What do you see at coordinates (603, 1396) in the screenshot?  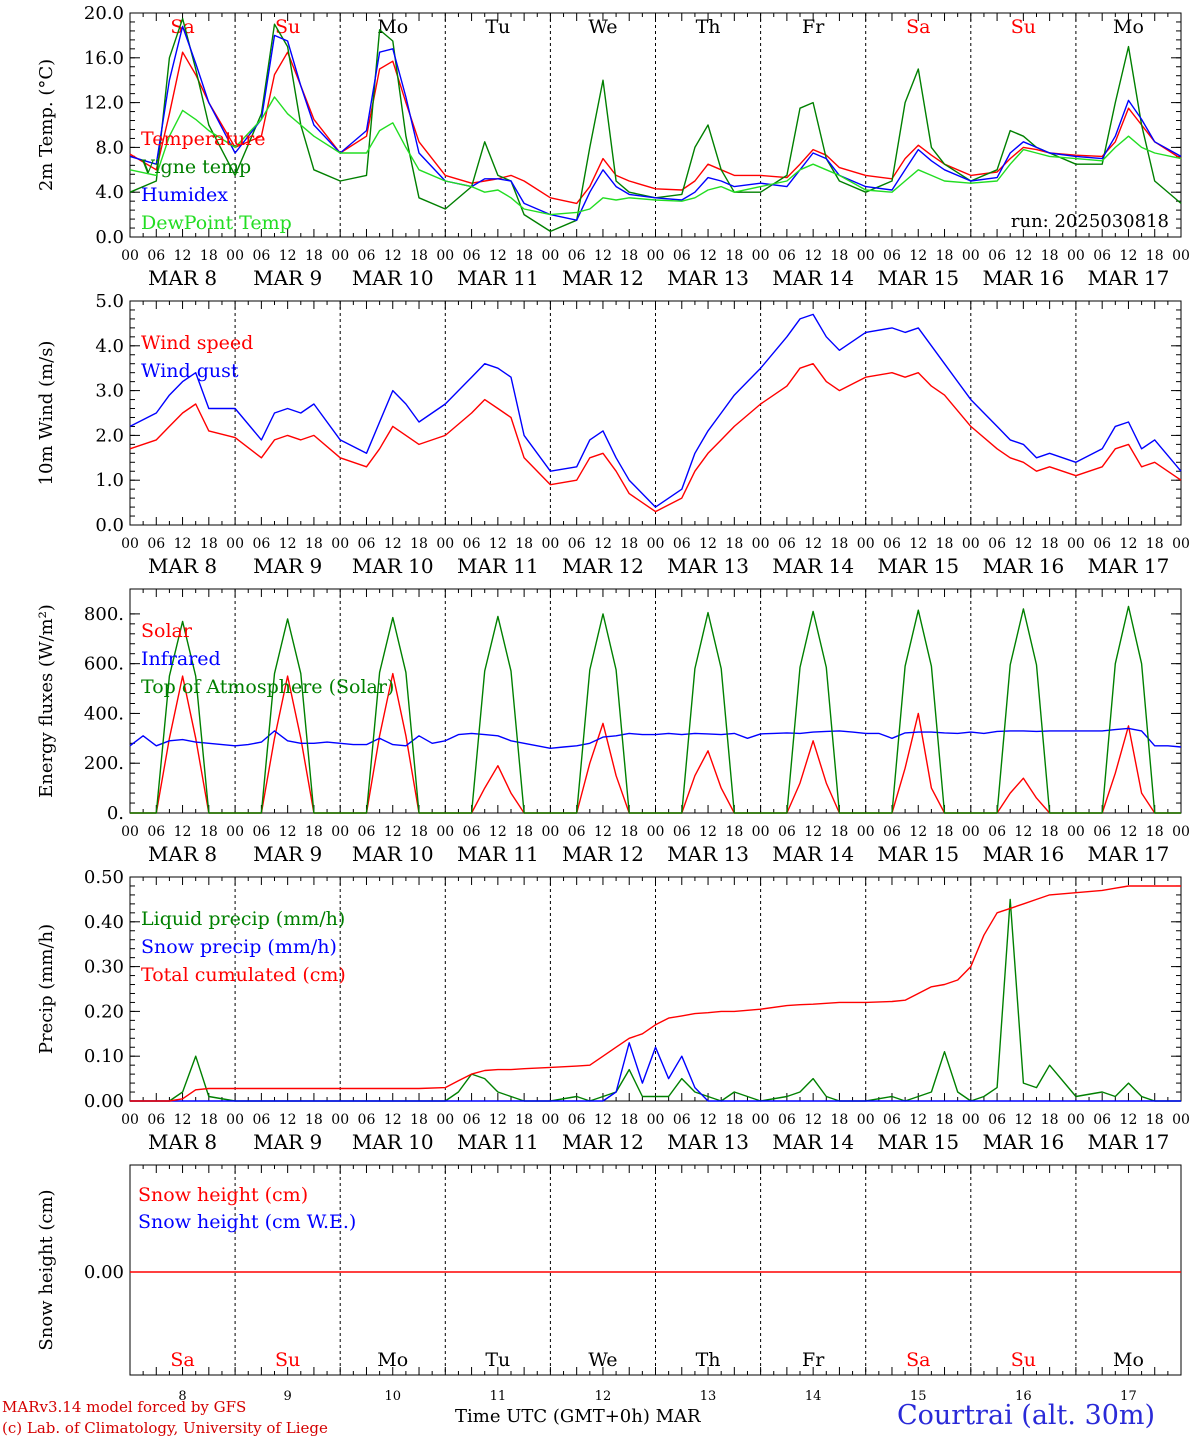 I see `day-number-label: 12` at bounding box center [603, 1396].